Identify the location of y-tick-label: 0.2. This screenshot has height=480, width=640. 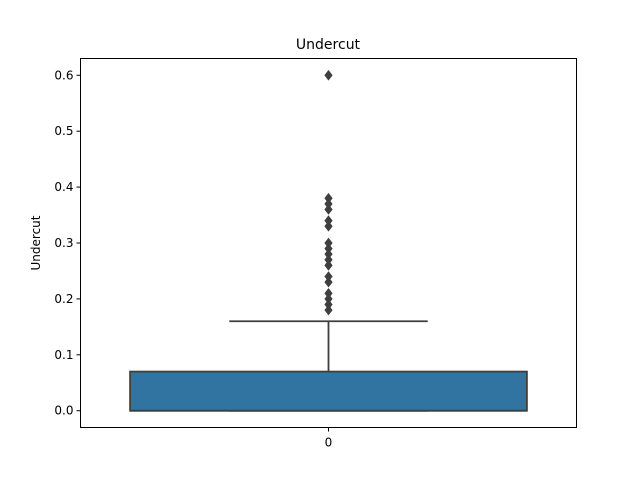
(63, 299).